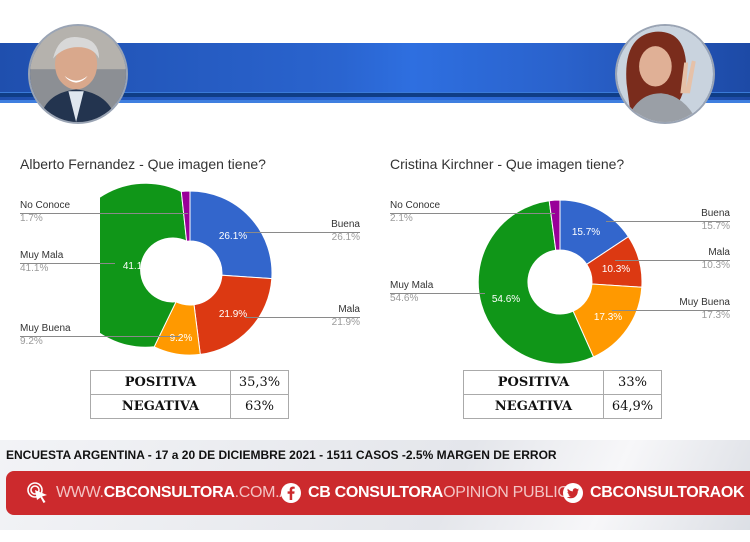 Image resolution: width=750 pixels, height=542 pixels. Describe the element at coordinates (45, 212) in the screenshot. I see `label-no-conoce: No Conoce 1.7%` at that location.